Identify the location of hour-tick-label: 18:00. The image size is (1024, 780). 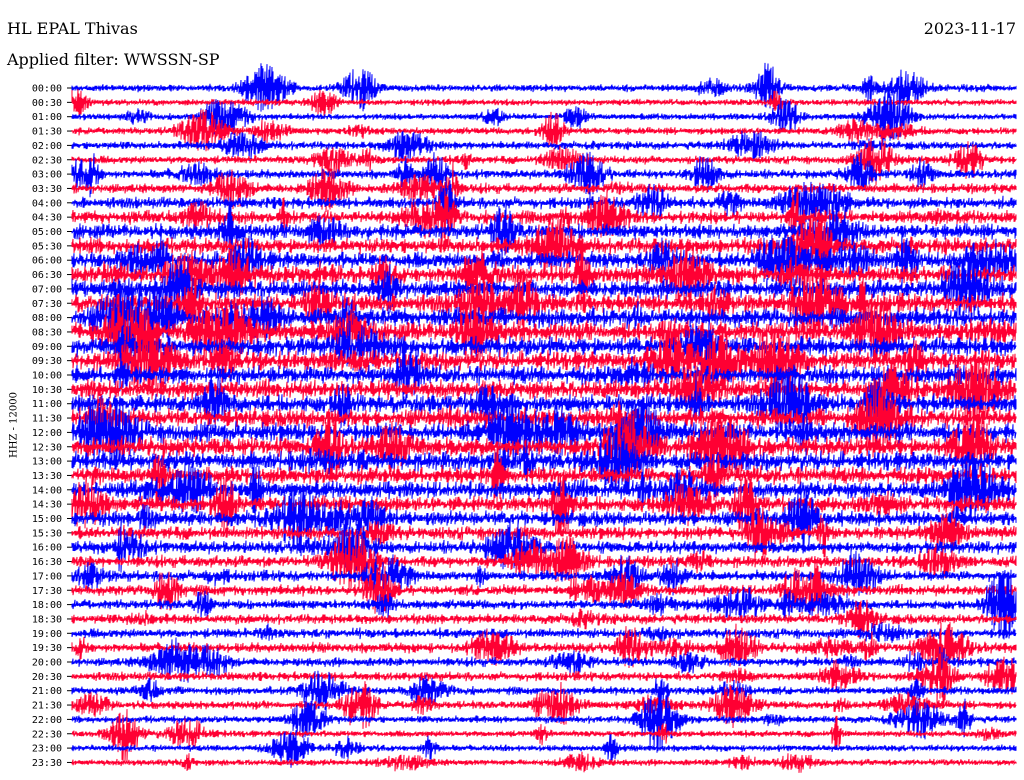
(47, 605).